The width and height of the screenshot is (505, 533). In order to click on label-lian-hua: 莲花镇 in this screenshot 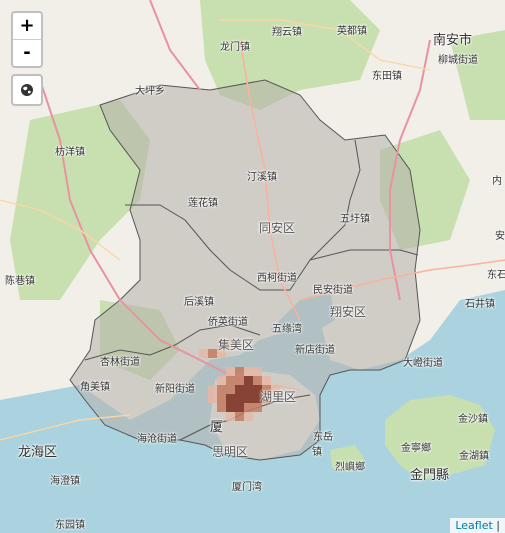, I will do `click(203, 203)`.